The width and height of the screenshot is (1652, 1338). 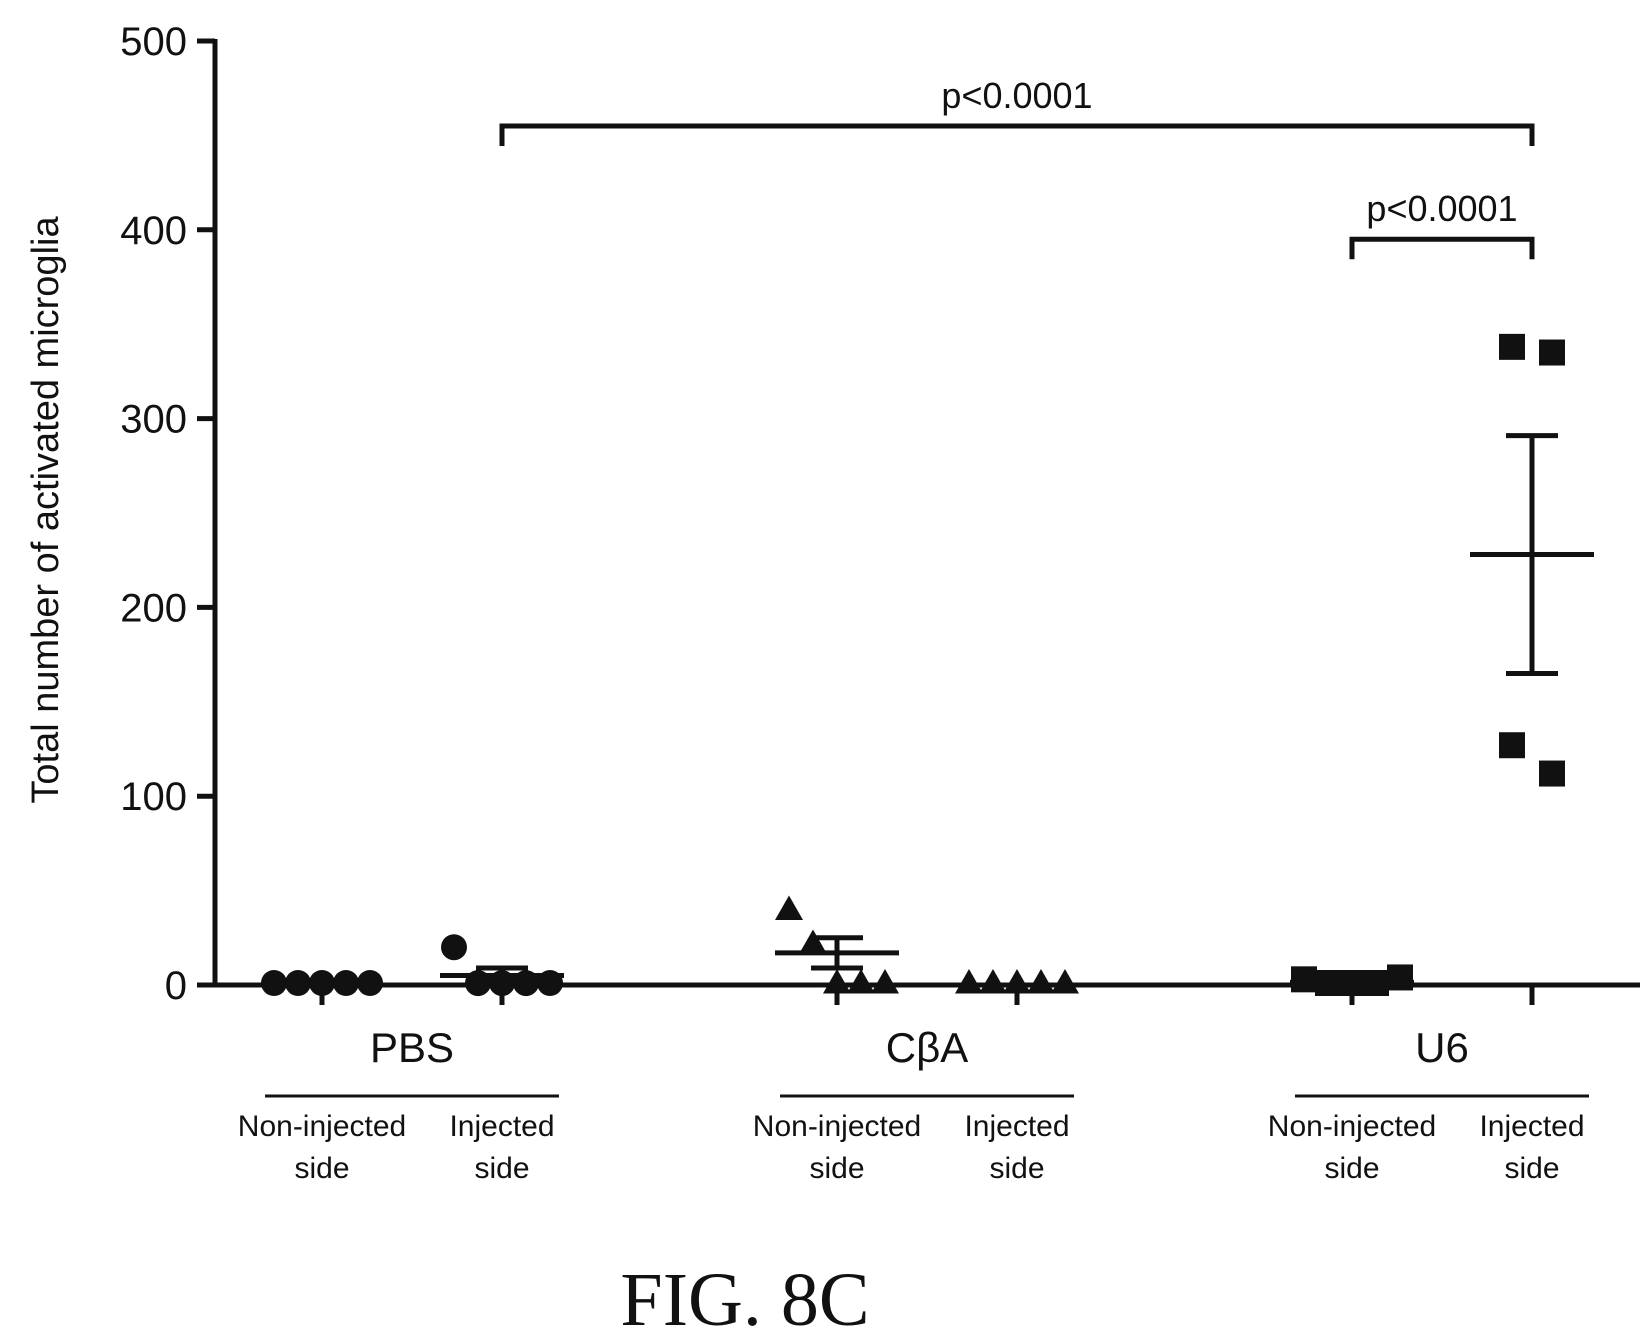 What do you see at coordinates (412, 1047) in the screenshot?
I see `group-label: PBS` at bounding box center [412, 1047].